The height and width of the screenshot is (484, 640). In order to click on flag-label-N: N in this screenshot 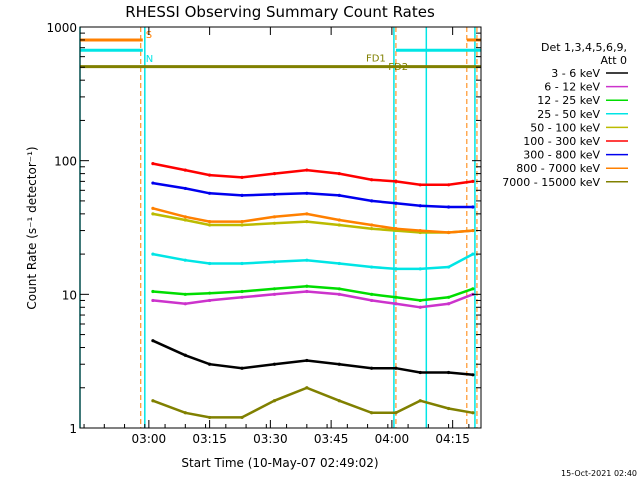, I will do `click(149, 59)`.